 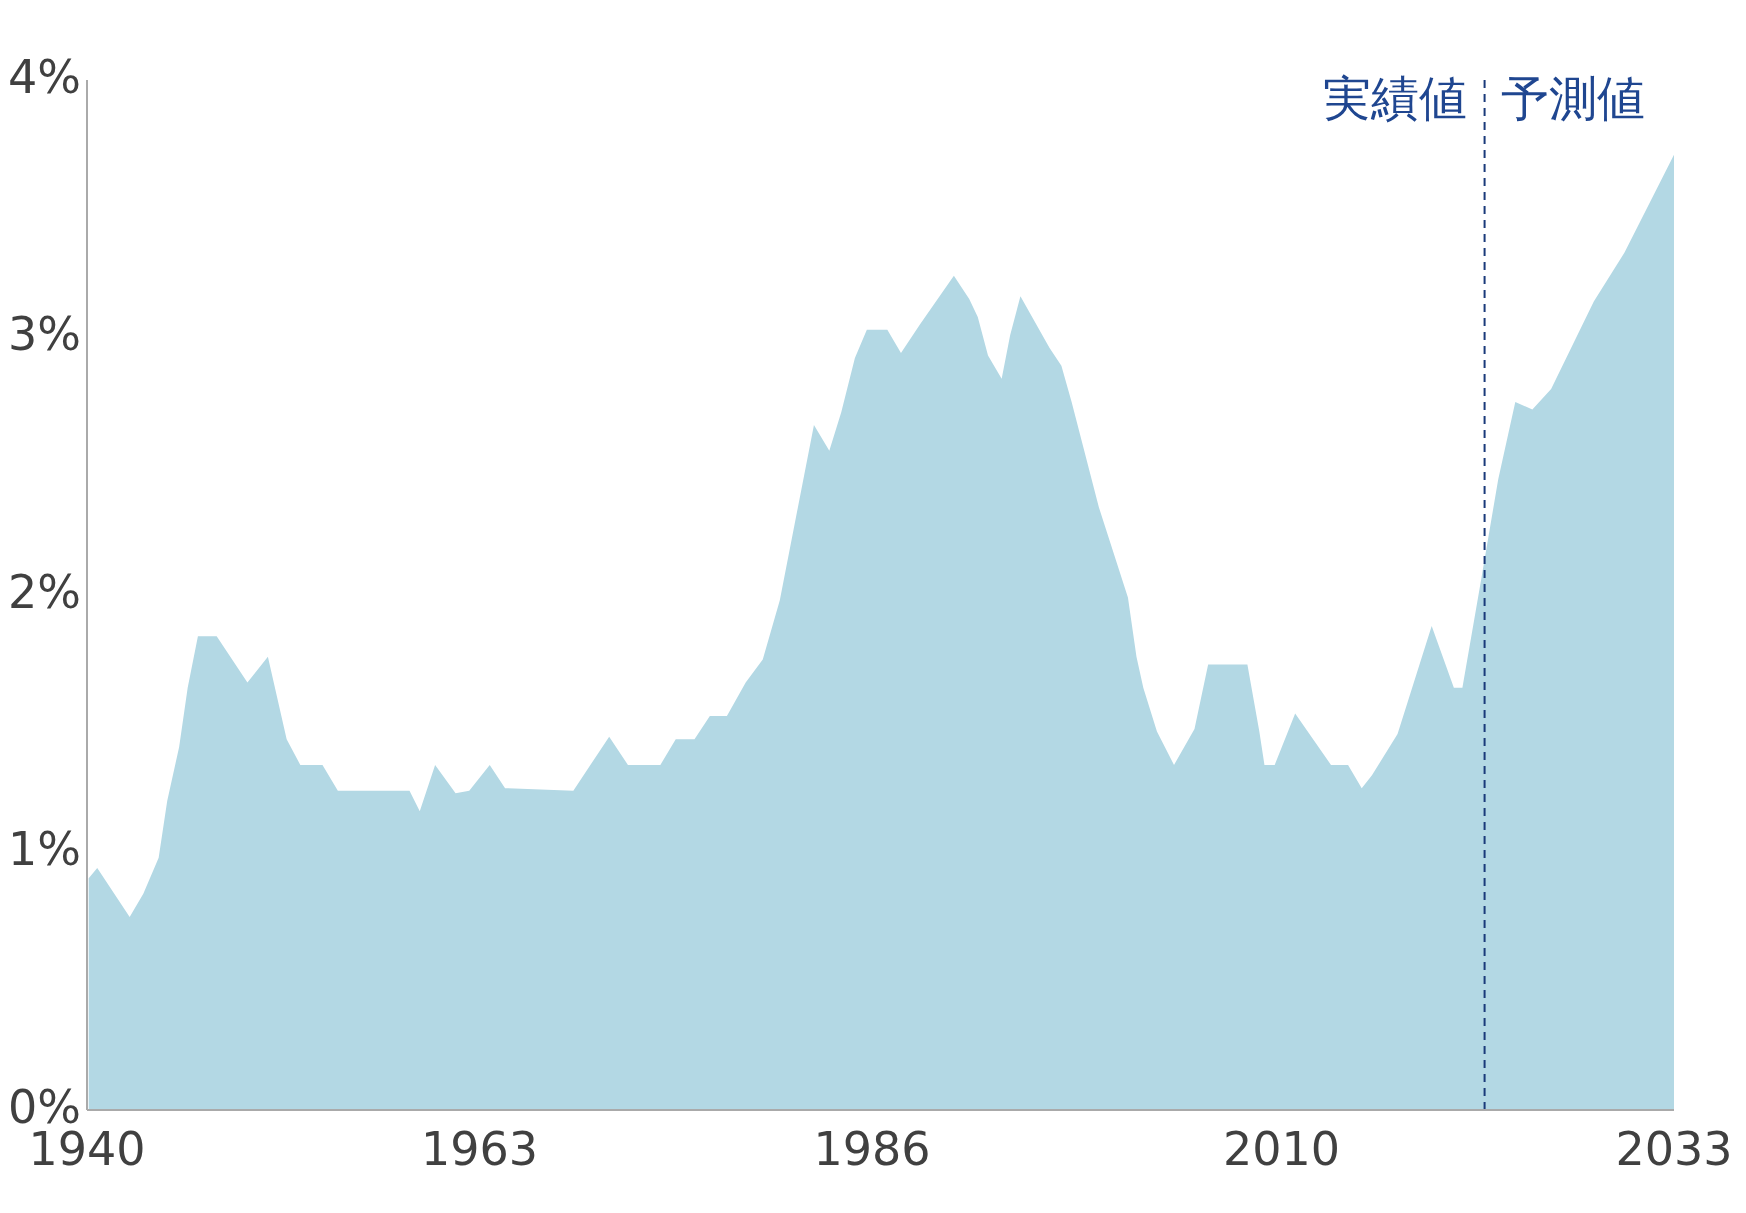 What do you see at coordinates (44, 334) in the screenshot?
I see `y-tick-label: 3%` at bounding box center [44, 334].